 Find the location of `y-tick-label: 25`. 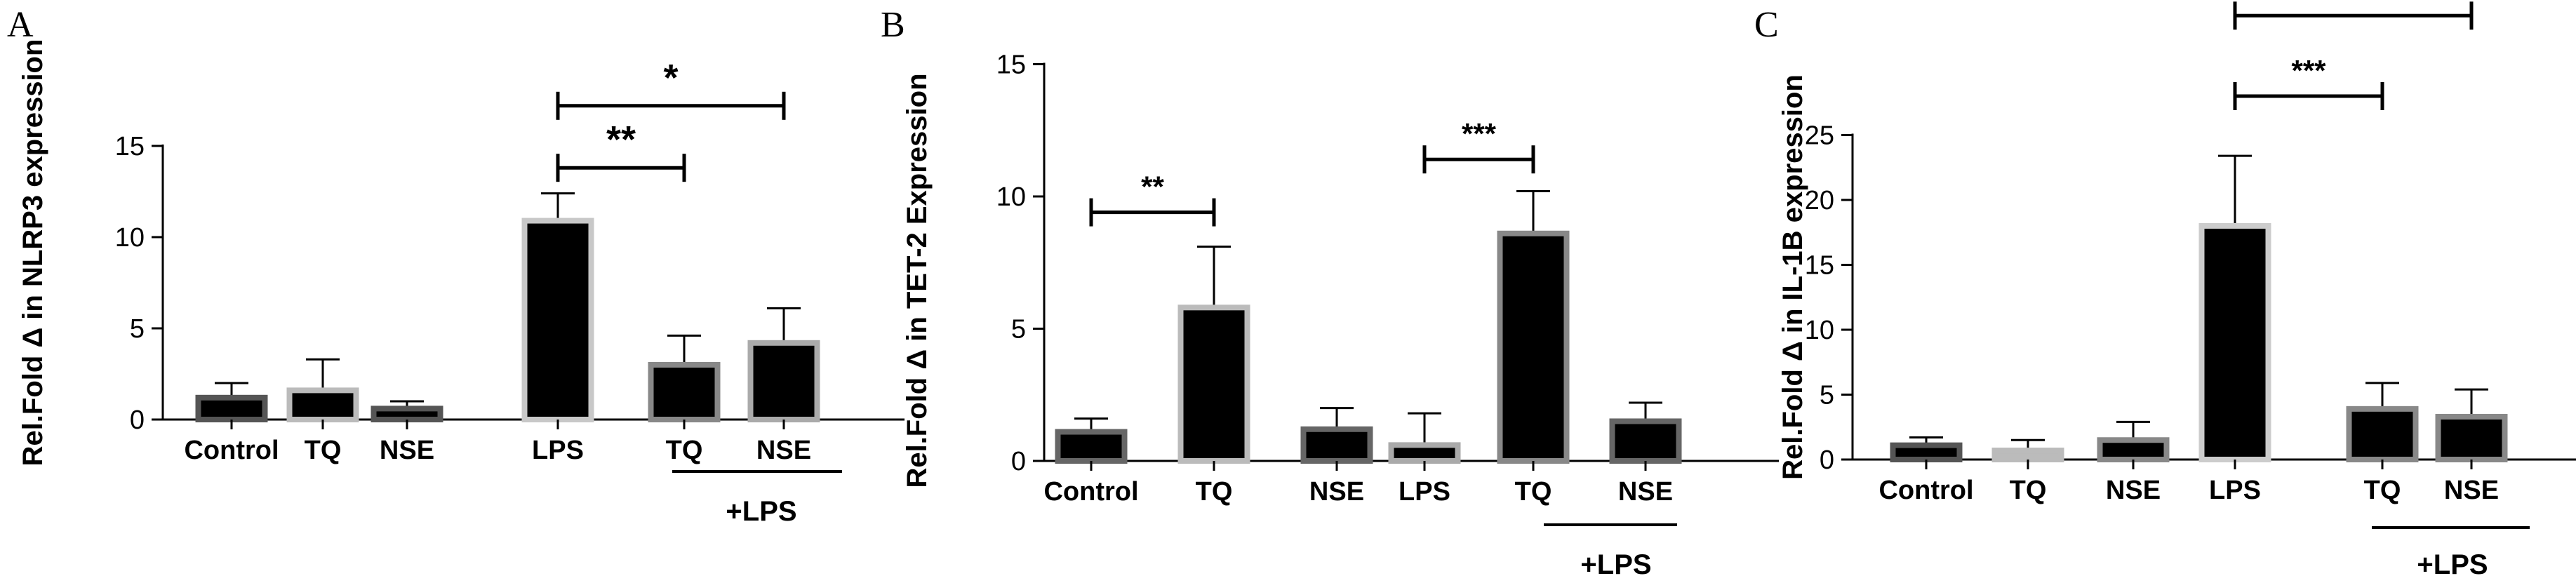

y-tick-label: 25 is located at coordinates (1820, 136).